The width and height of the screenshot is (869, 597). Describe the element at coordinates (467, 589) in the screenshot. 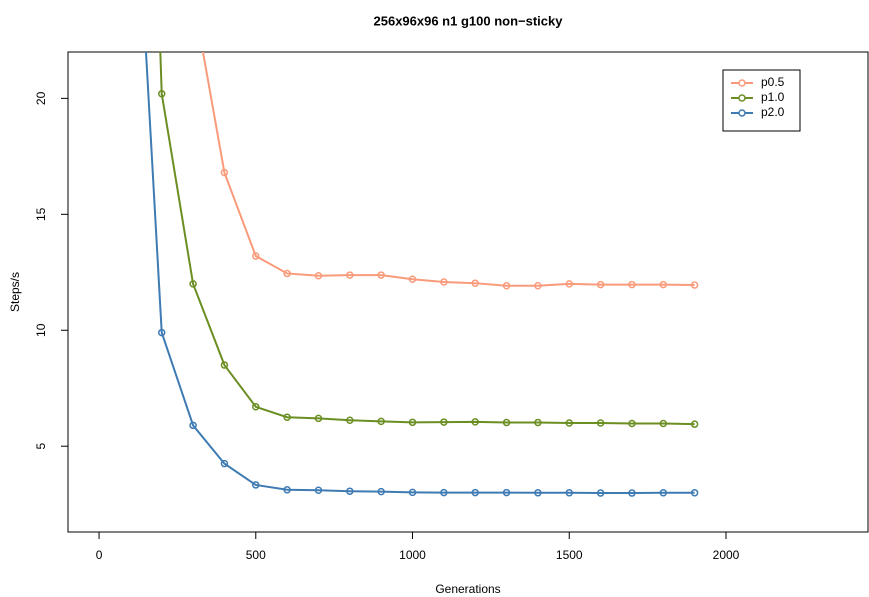

I see `x-axis-label: Generations` at that location.